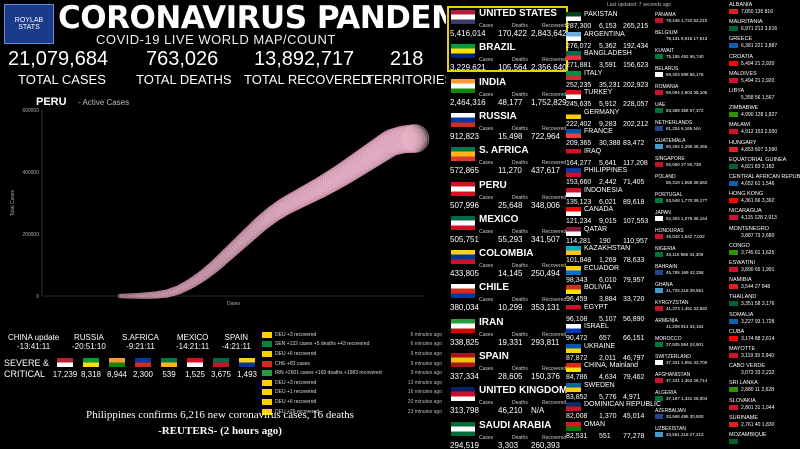  Describe the element at coordinates (497, 48) in the screenshot. I see `country-name: BRAZIL` at that location.